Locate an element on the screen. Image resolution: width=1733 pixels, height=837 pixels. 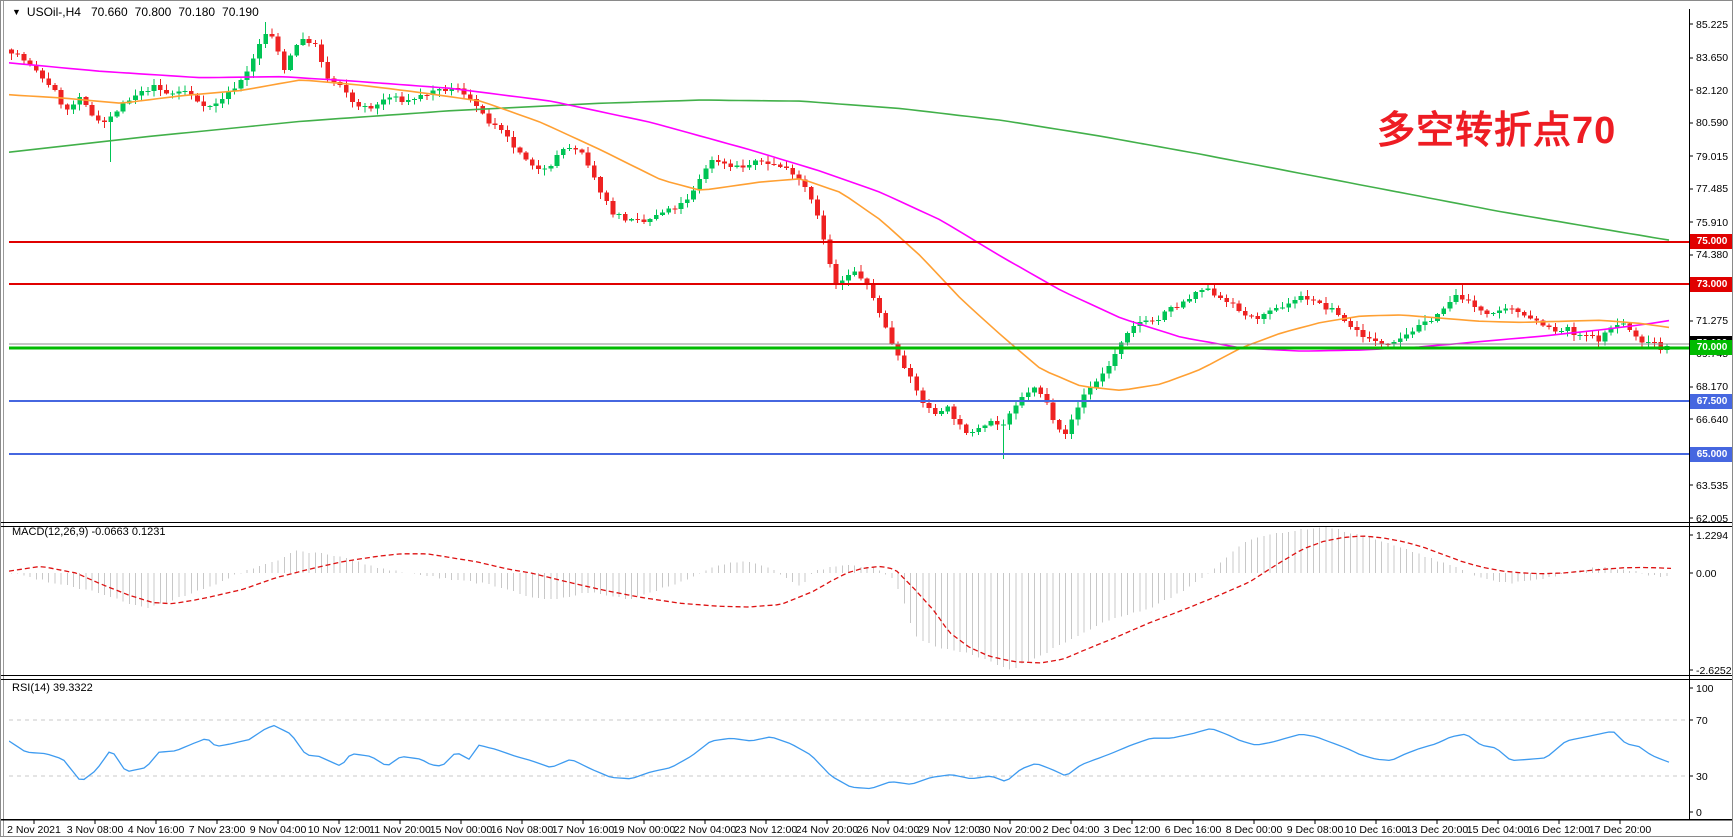
price-axis-label: 68.170 is located at coordinates (1712, 387).